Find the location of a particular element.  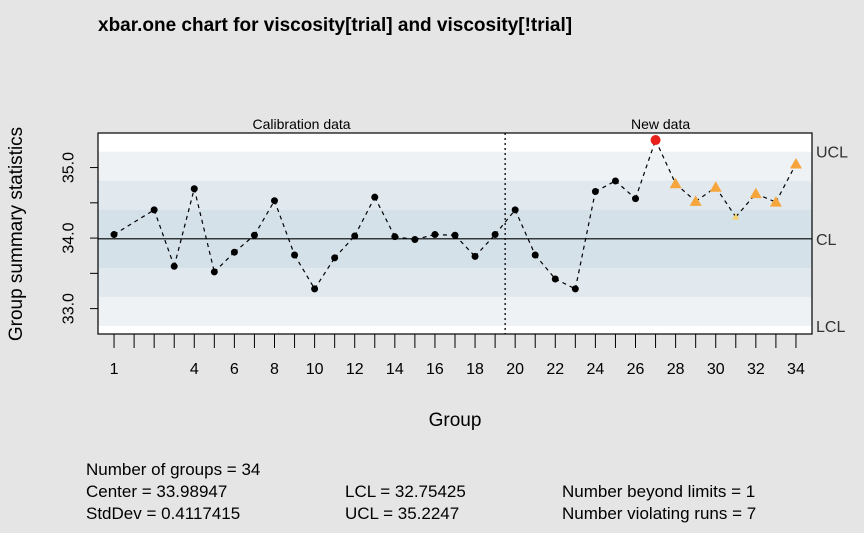

x-tick-label: 28 is located at coordinates (676, 369).